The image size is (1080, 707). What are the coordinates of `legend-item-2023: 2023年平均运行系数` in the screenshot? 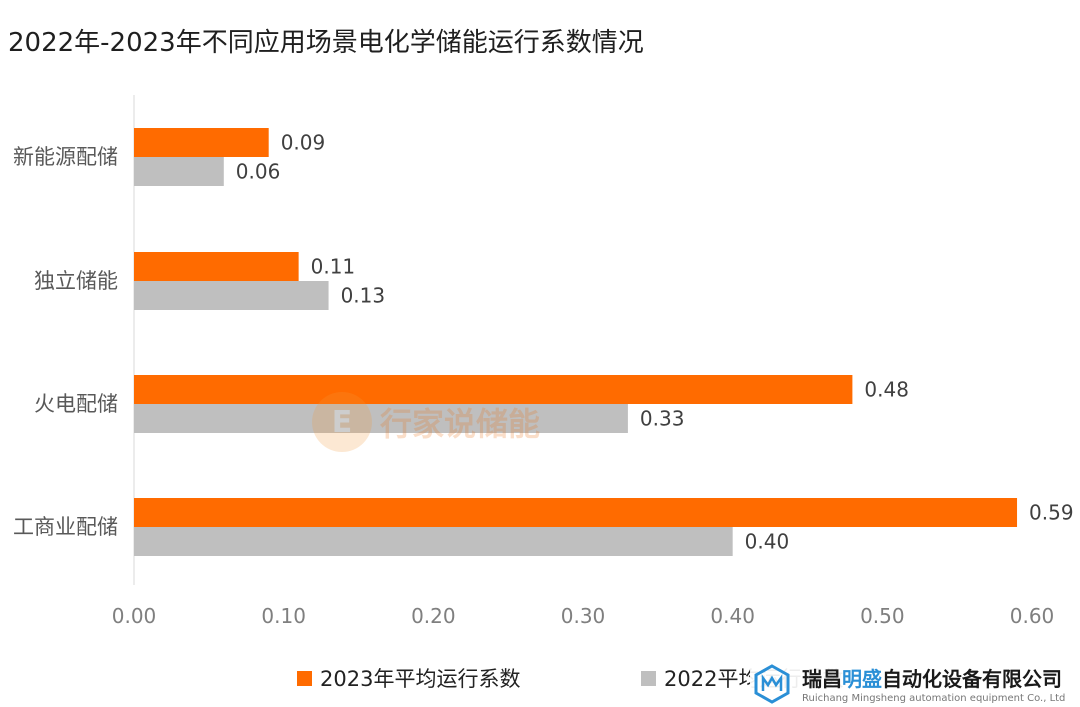 It's located at (408, 678).